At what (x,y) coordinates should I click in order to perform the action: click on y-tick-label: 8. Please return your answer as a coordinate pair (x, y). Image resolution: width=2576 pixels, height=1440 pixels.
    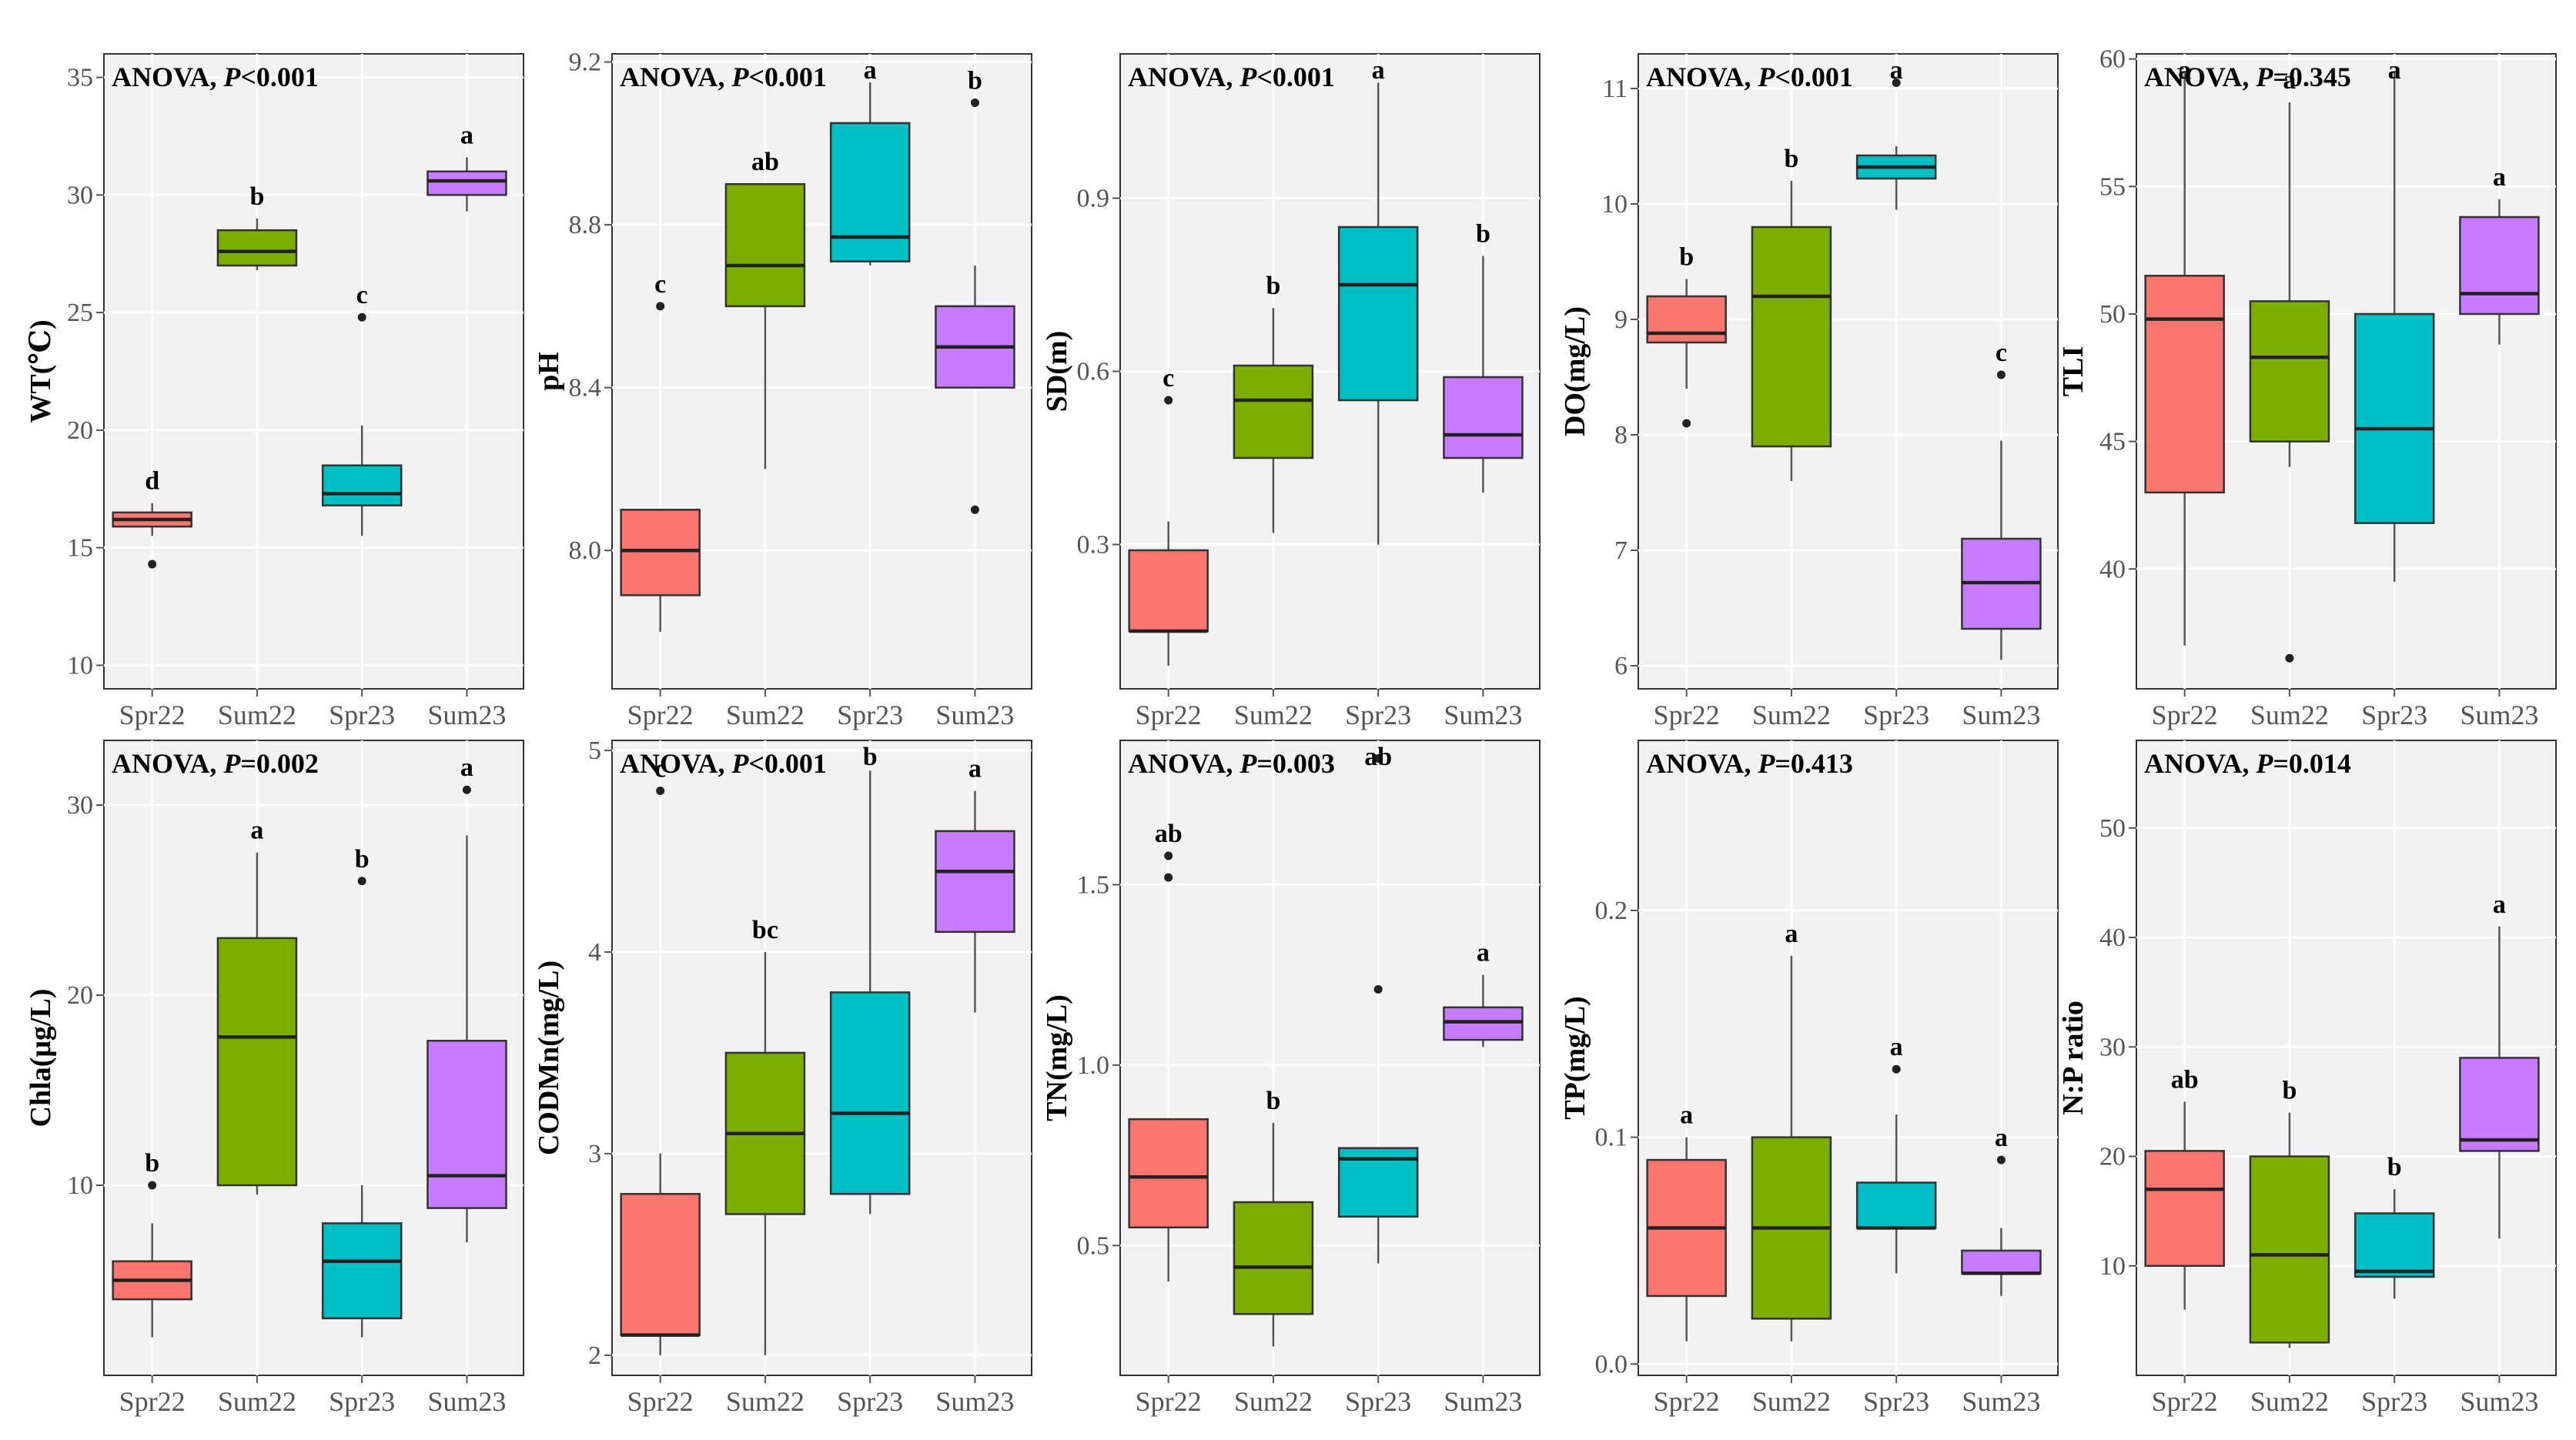
    Looking at the image, I should click on (1621, 435).